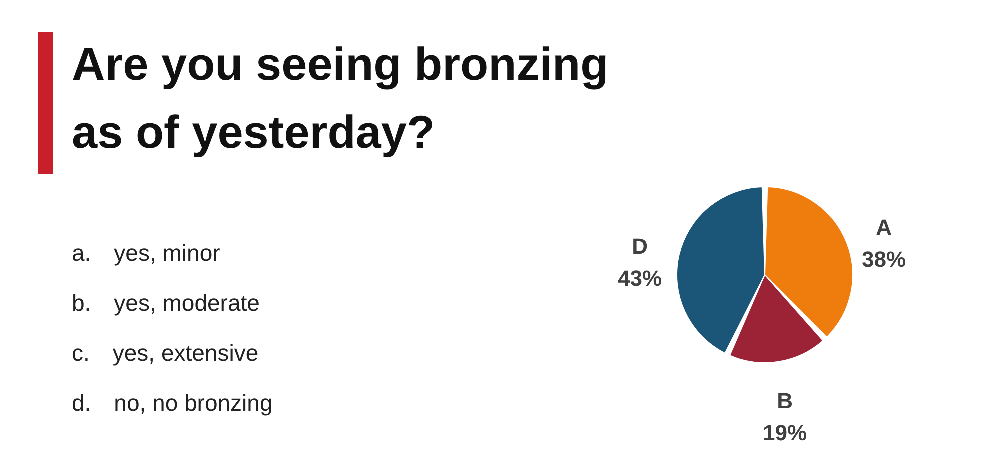 The width and height of the screenshot is (996, 463). Describe the element at coordinates (640, 279) in the screenshot. I see `data-label: 43%` at that location.